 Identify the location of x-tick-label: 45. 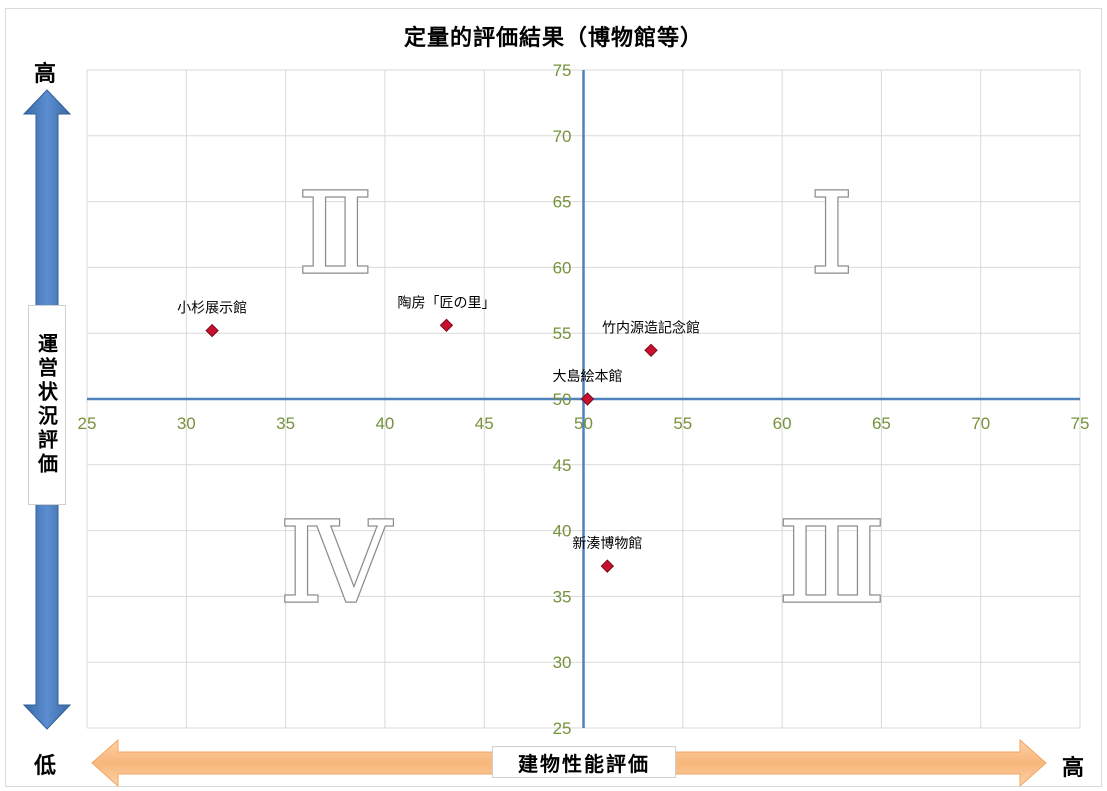
(484, 423).